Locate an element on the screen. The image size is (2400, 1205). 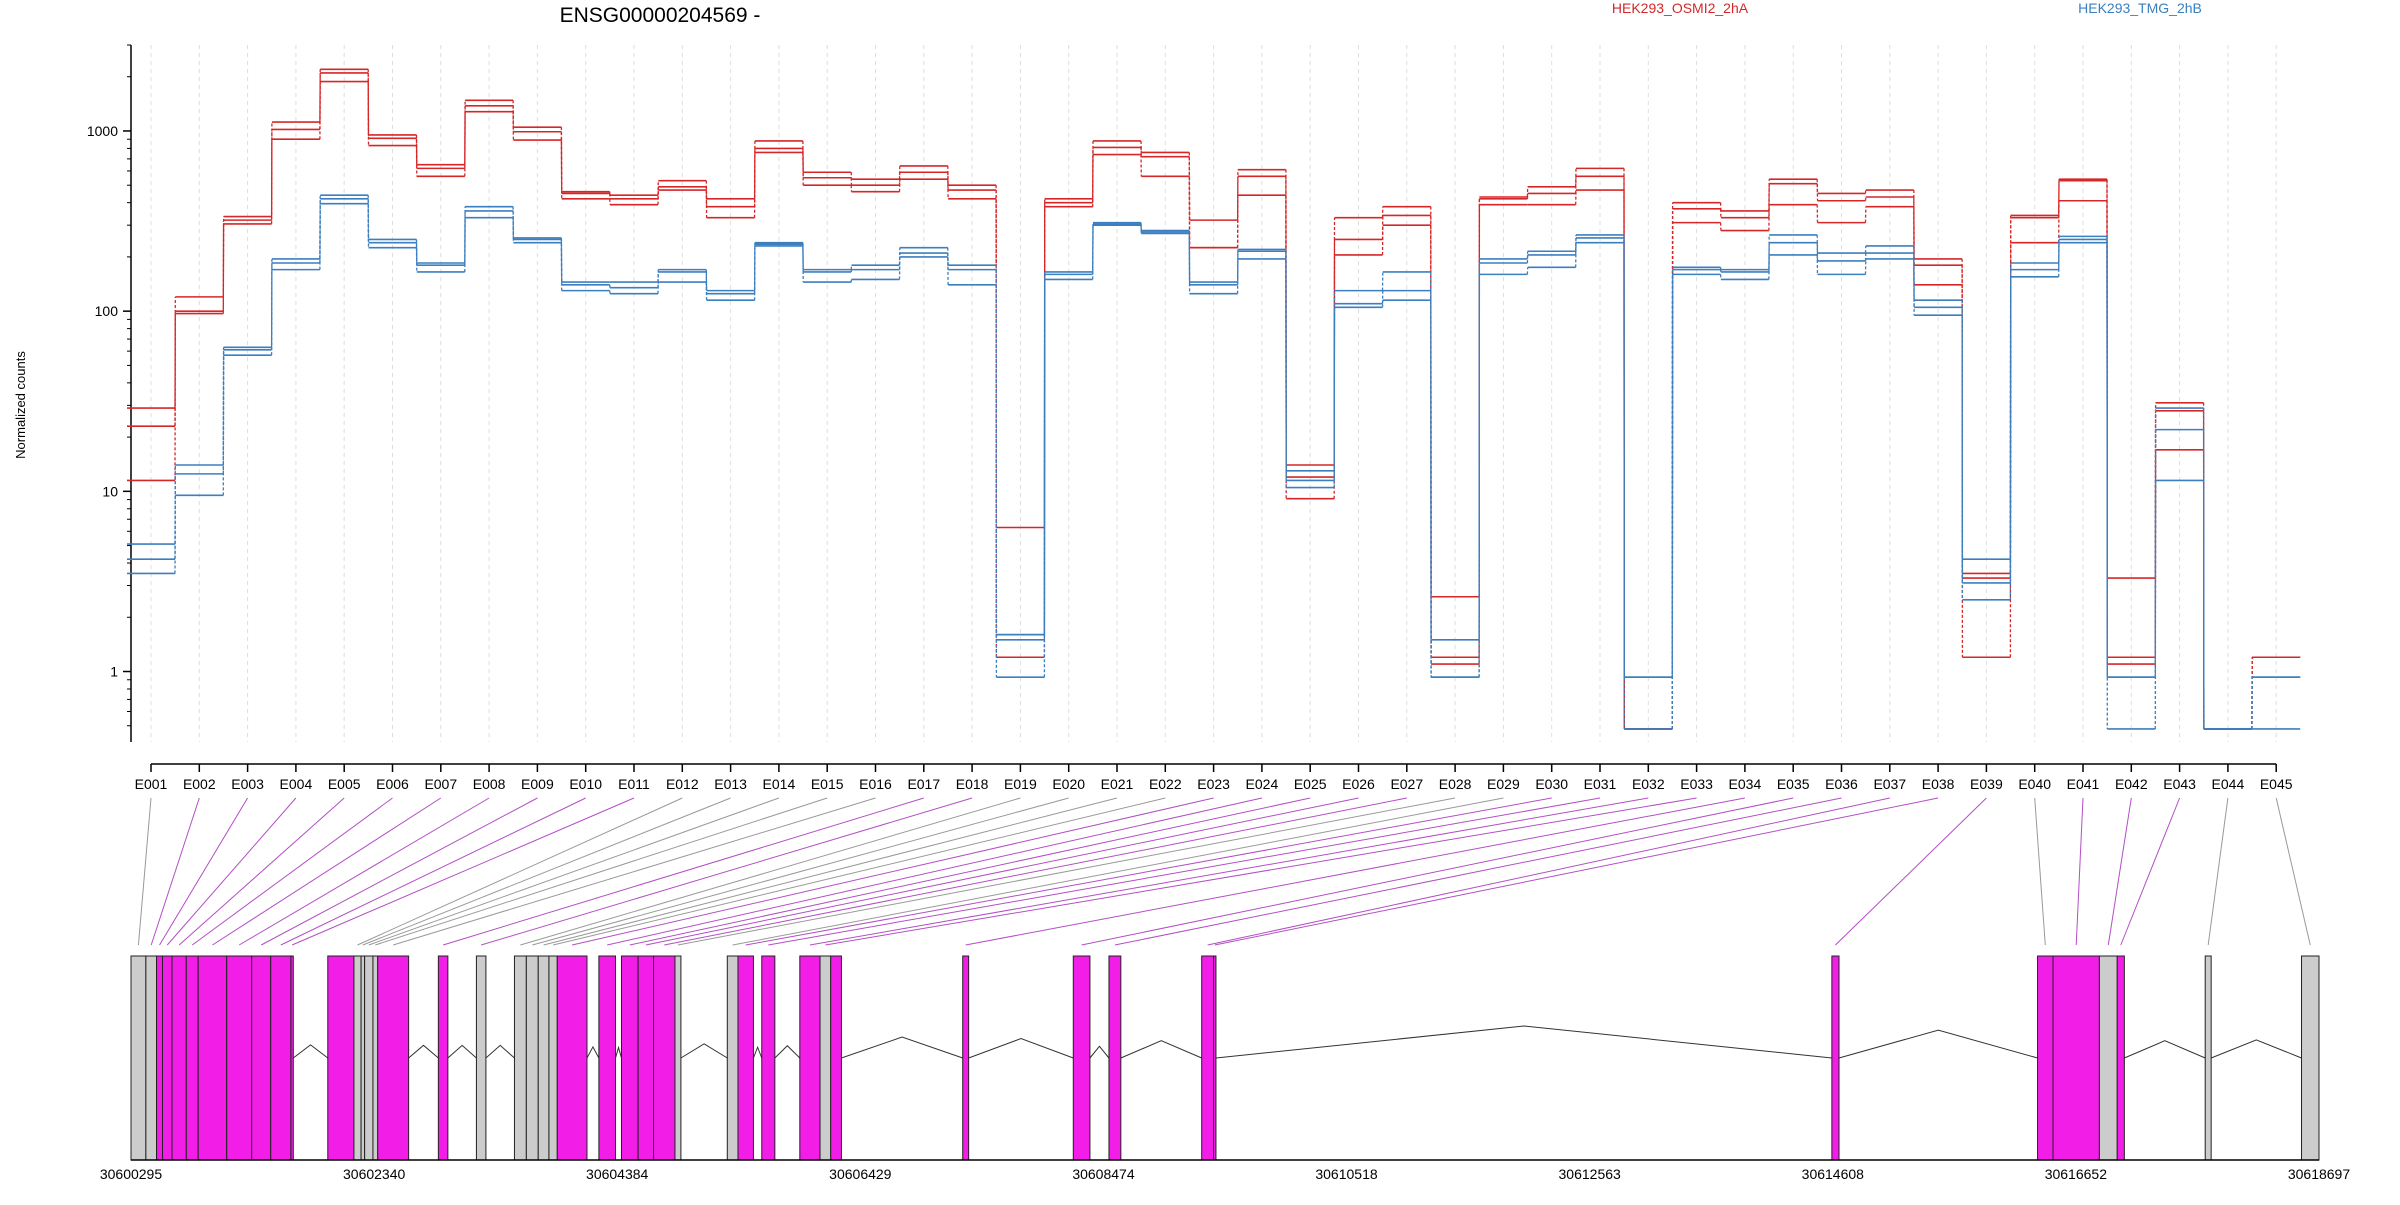
x-tick-label: E038 is located at coordinates (1938, 784).